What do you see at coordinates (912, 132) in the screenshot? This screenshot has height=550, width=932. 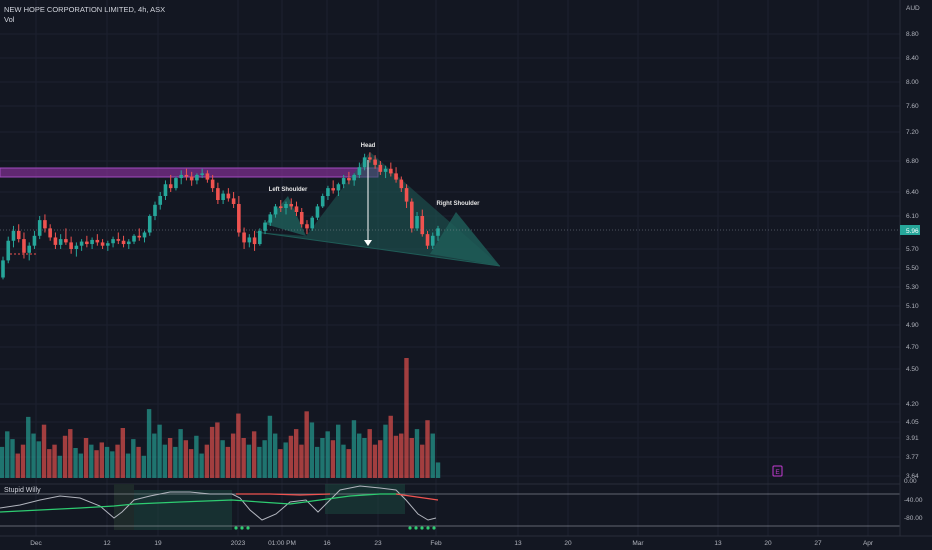 I see `price-tick-label: 7.20` at bounding box center [912, 132].